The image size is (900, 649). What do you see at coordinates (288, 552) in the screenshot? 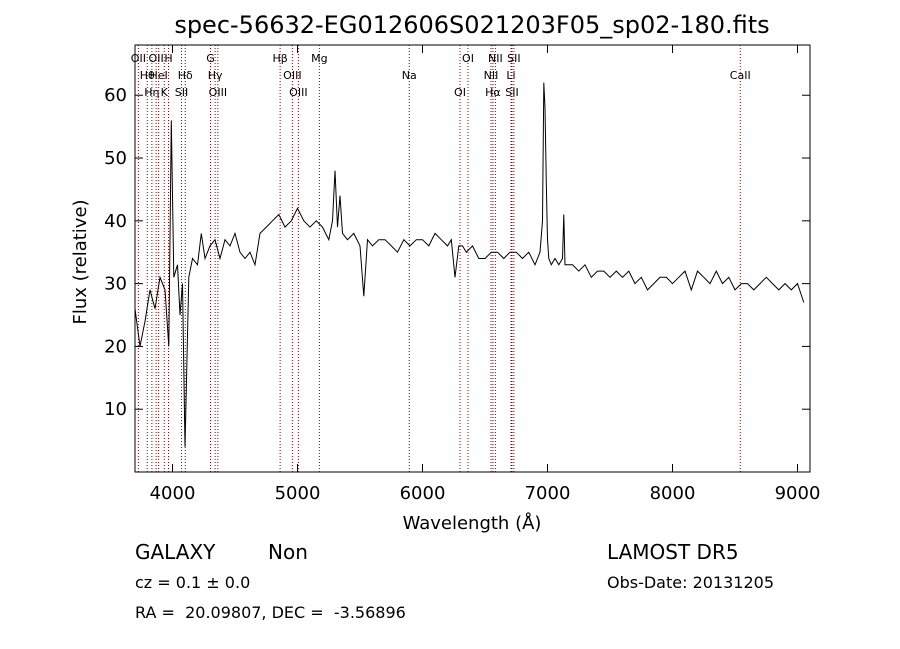
I see `object-subclass: Non` at bounding box center [288, 552].